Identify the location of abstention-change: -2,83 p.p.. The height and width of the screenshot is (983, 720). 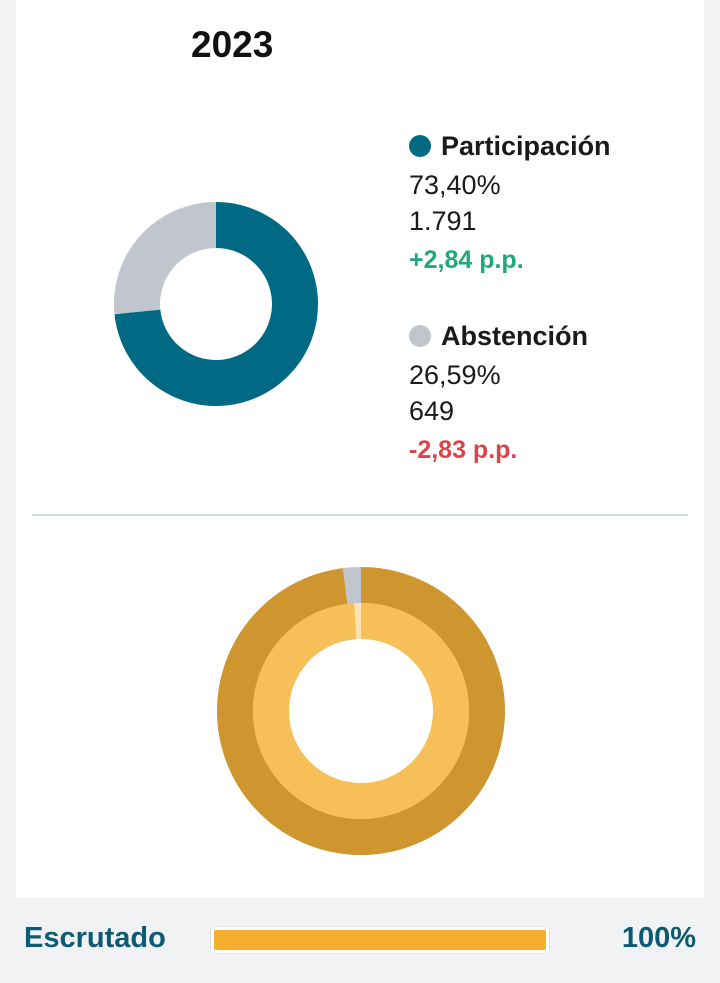
(463, 450).